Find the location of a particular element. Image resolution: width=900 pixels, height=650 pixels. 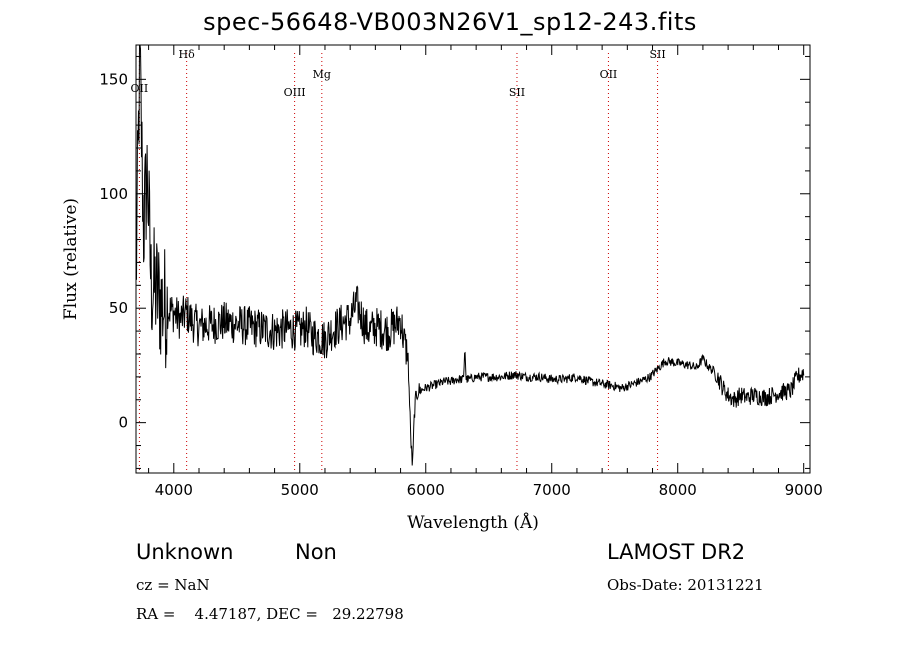

y-tick-label: 50 is located at coordinates (118, 308).